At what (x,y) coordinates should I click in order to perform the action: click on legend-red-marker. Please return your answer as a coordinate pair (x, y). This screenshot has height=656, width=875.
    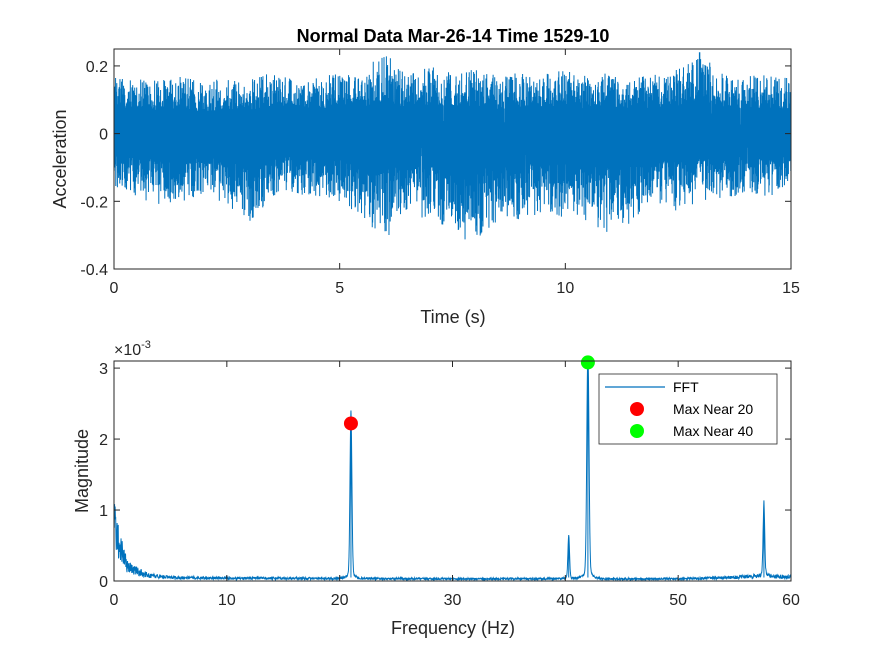
    Looking at the image, I should click on (637, 409).